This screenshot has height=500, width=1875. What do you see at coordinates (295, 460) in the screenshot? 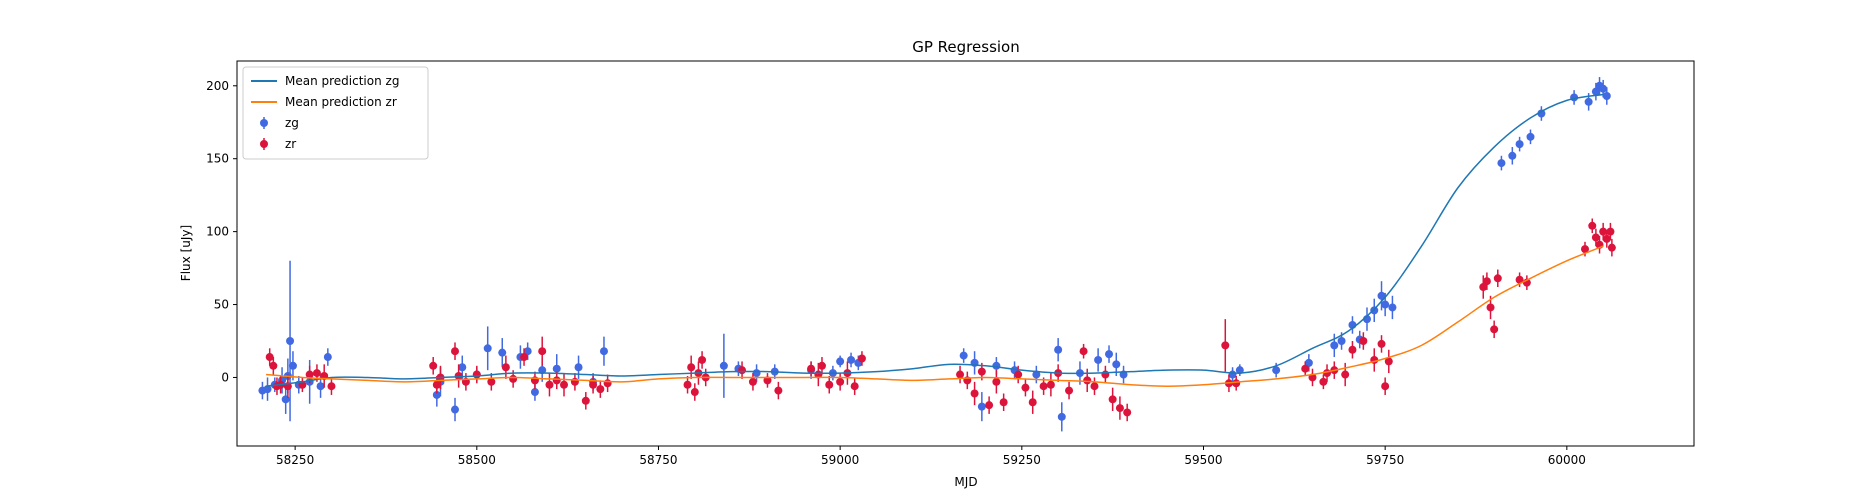
I see `x-tick-label: 58250` at bounding box center [295, 460].